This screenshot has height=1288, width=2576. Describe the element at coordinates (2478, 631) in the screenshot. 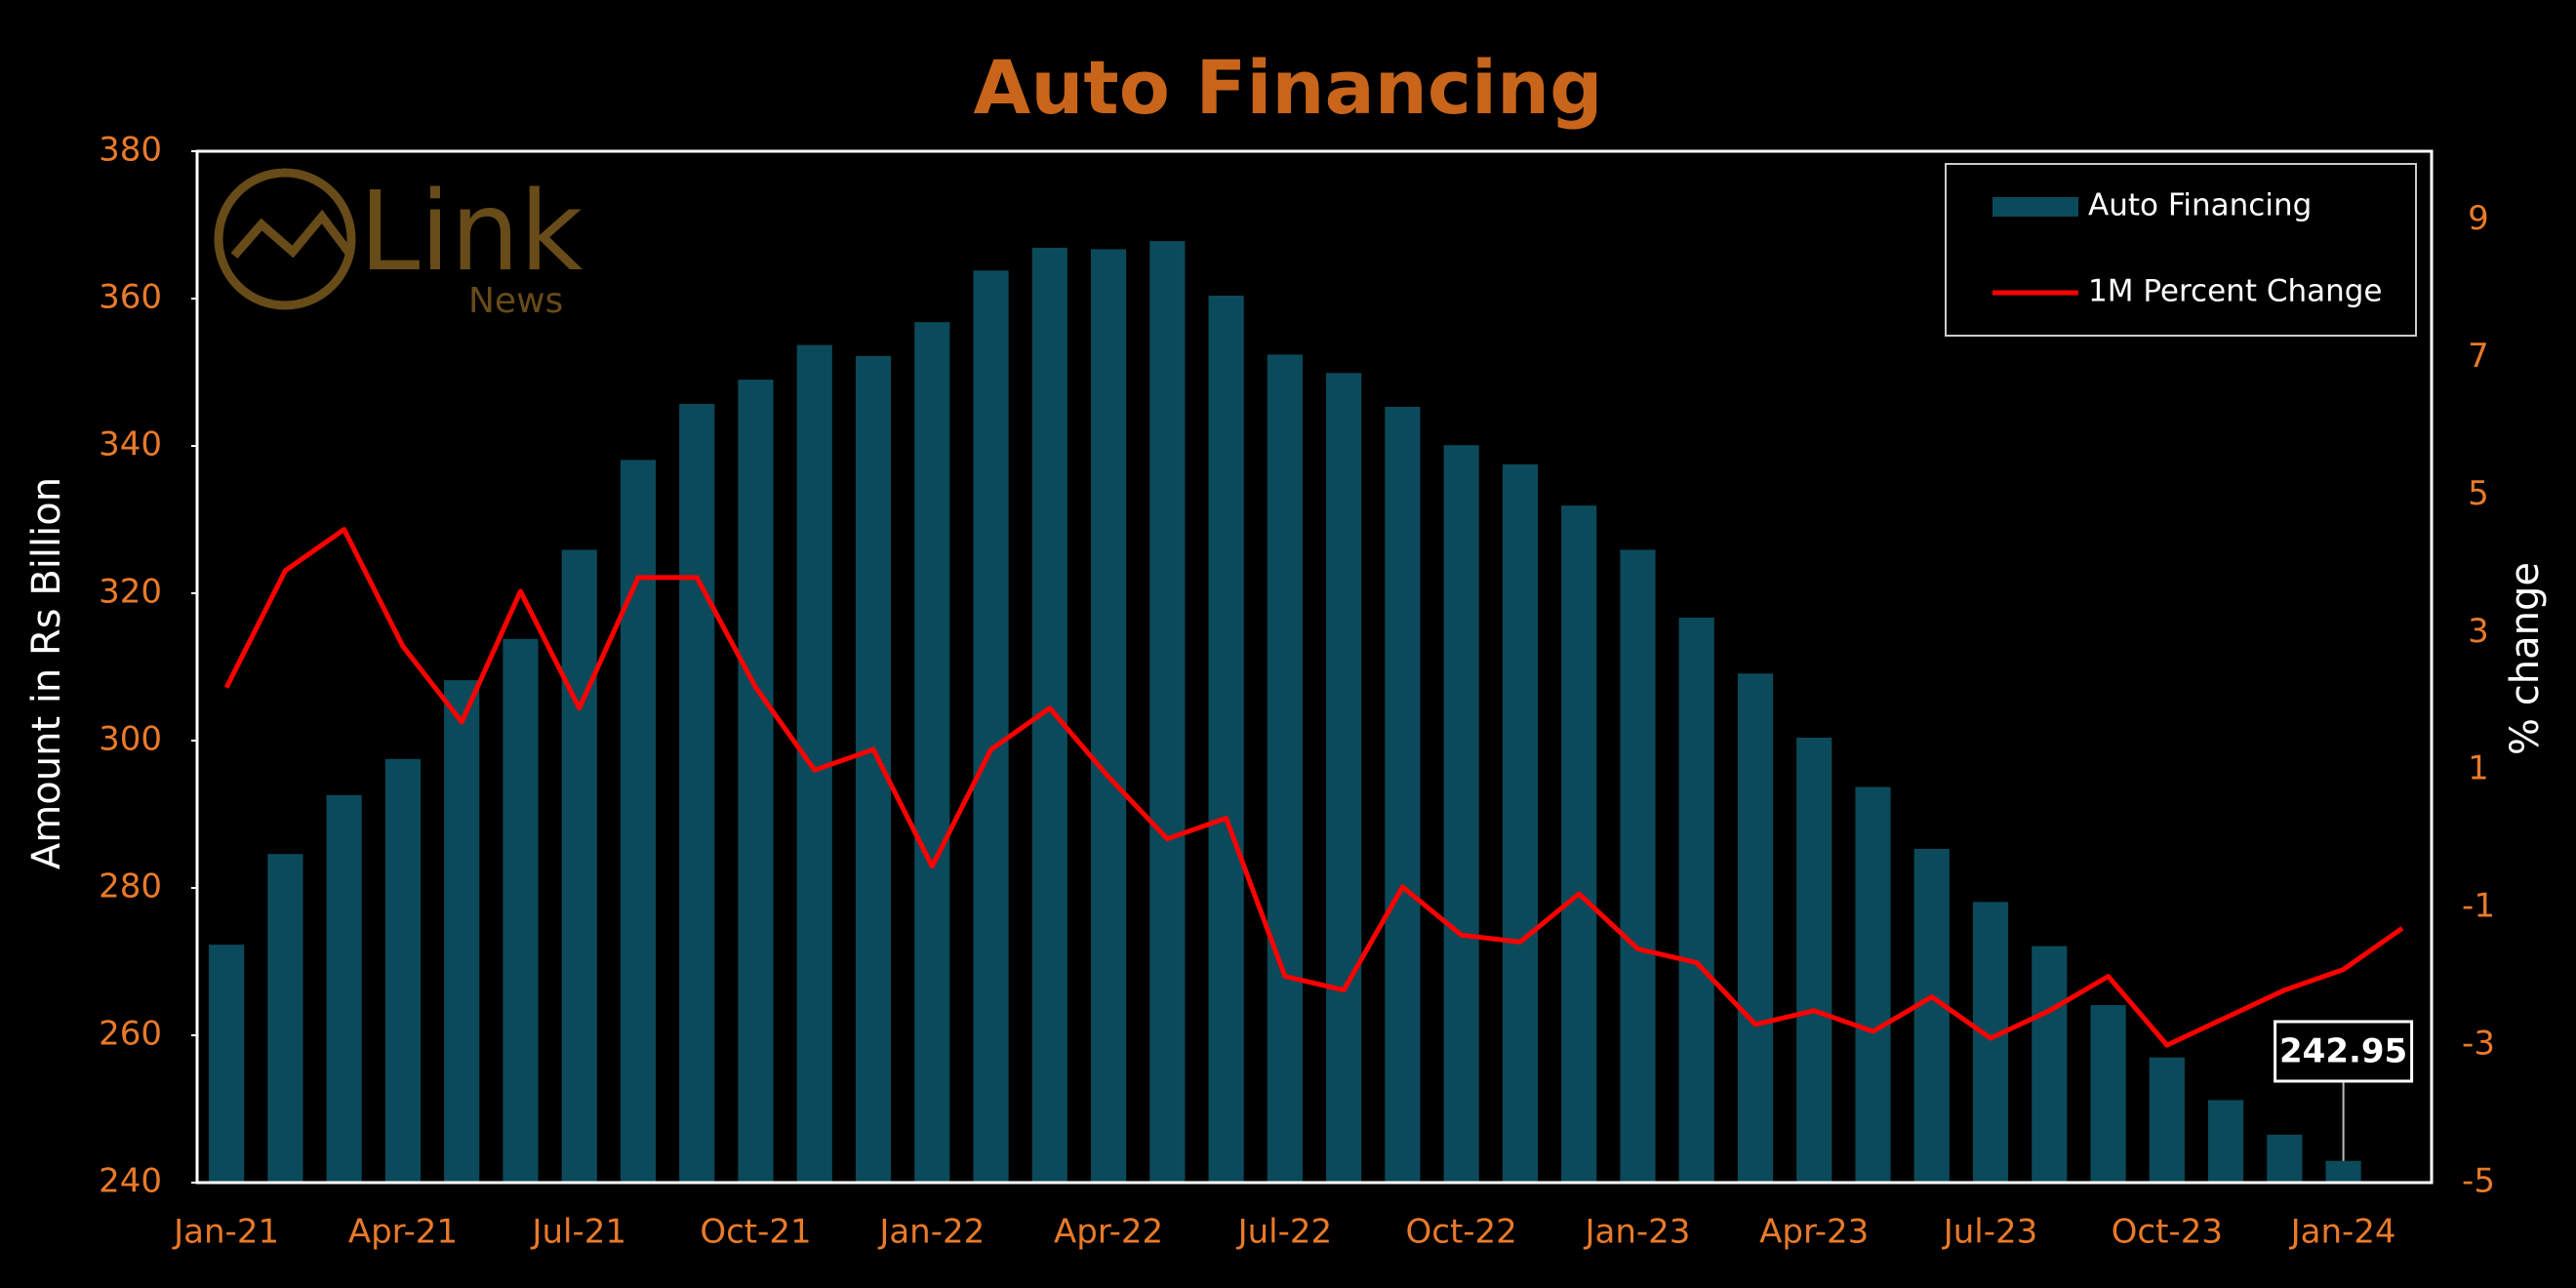

I see `y2-tick-label: 3` at that location.